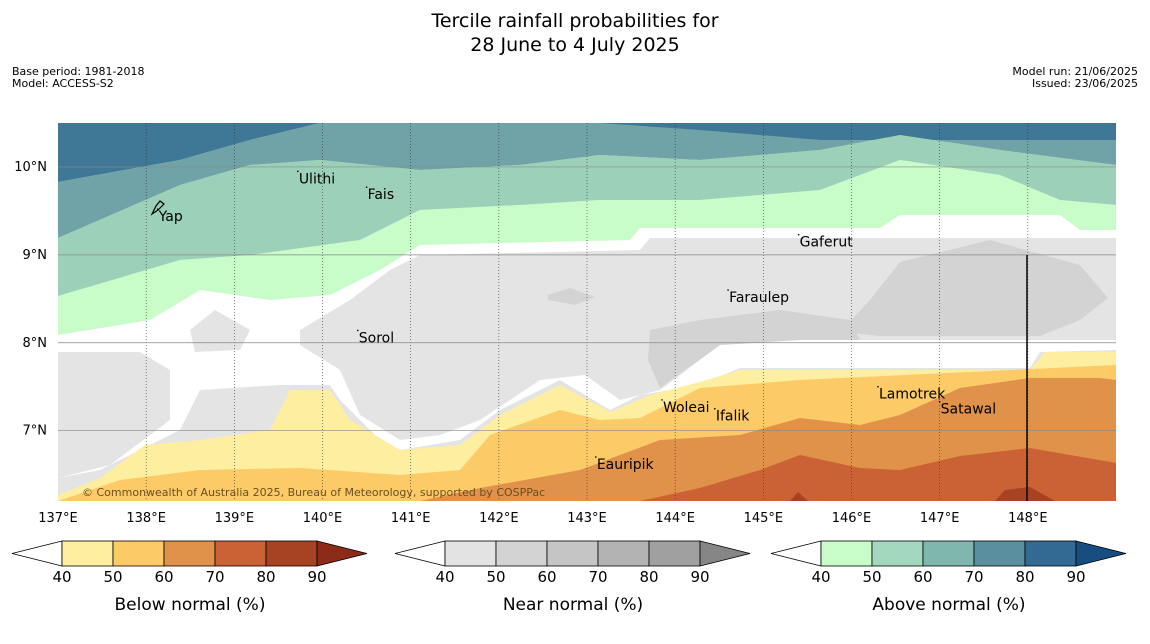  Describe the element at coordinates (1084, 83) in the screenshot. I see `issued-text: Issued: 23/06/2025` at that location.